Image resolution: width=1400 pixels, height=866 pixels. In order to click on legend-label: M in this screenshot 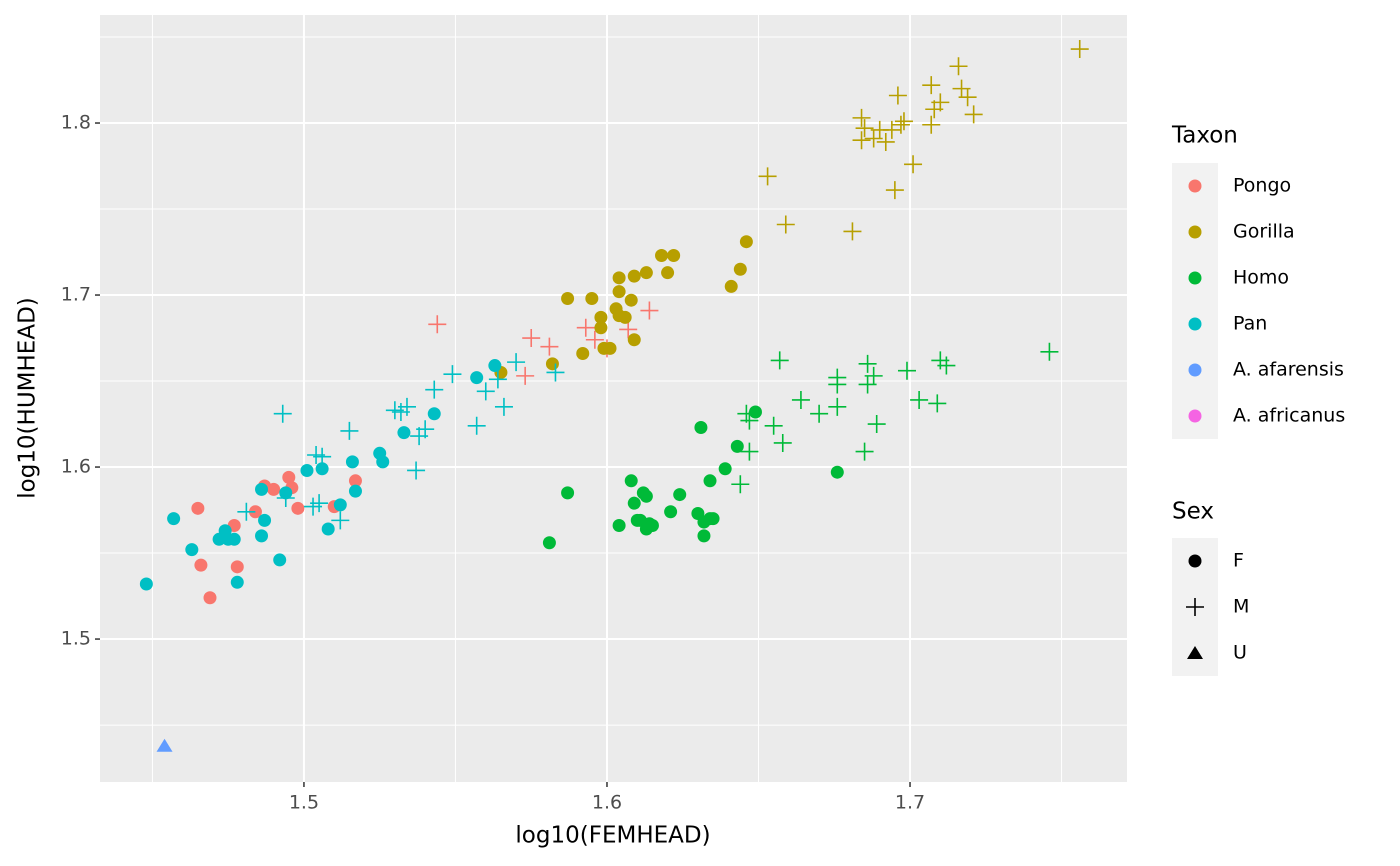, I will do `click(1241, 607)`.